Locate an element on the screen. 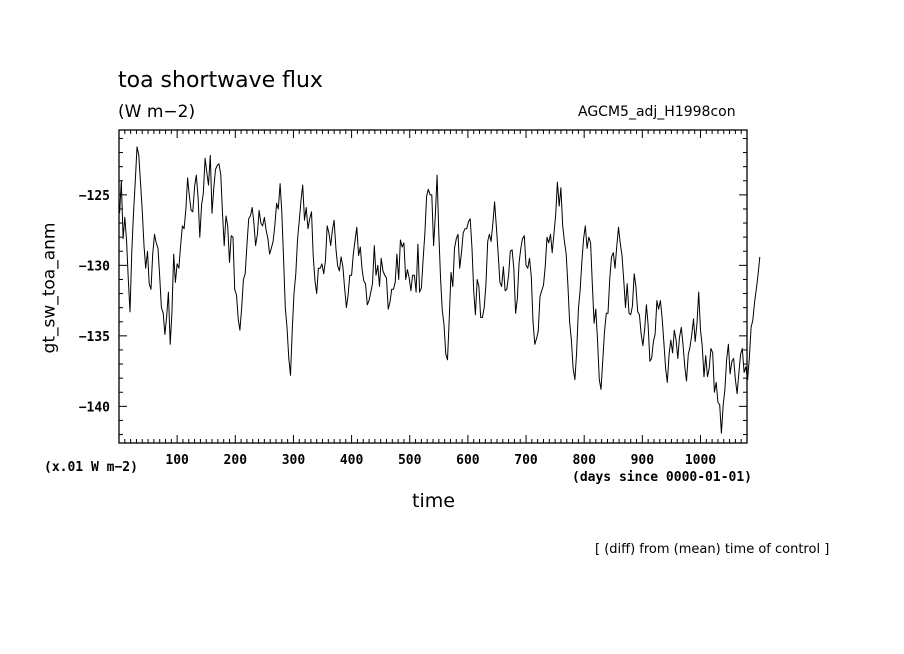  x-tick-label: 700 is located at coordinates (526, 460).